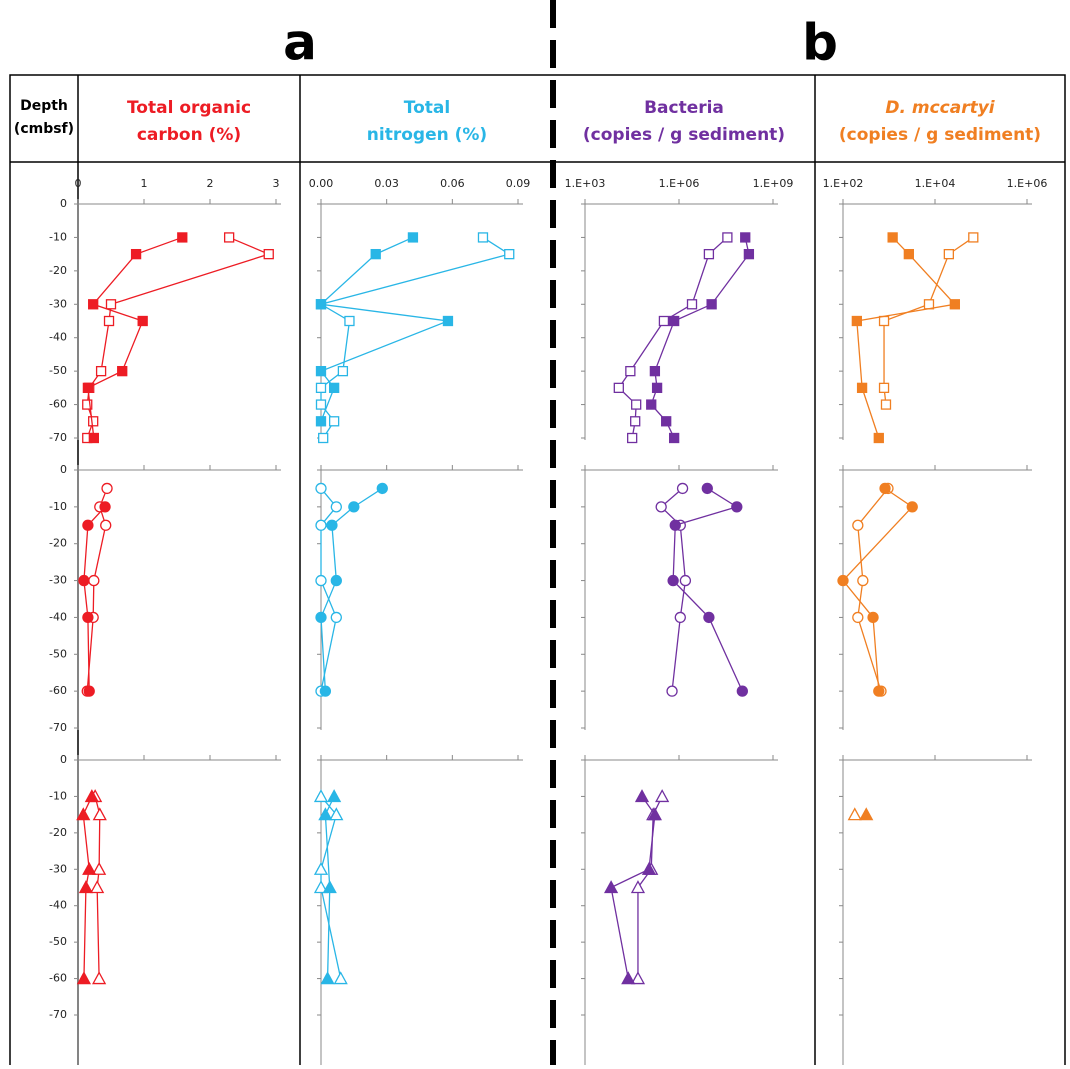 Image resolution: width=1070 pixels, height=1069 pixels. I want to click on panel-label: a, so click(300, 43).